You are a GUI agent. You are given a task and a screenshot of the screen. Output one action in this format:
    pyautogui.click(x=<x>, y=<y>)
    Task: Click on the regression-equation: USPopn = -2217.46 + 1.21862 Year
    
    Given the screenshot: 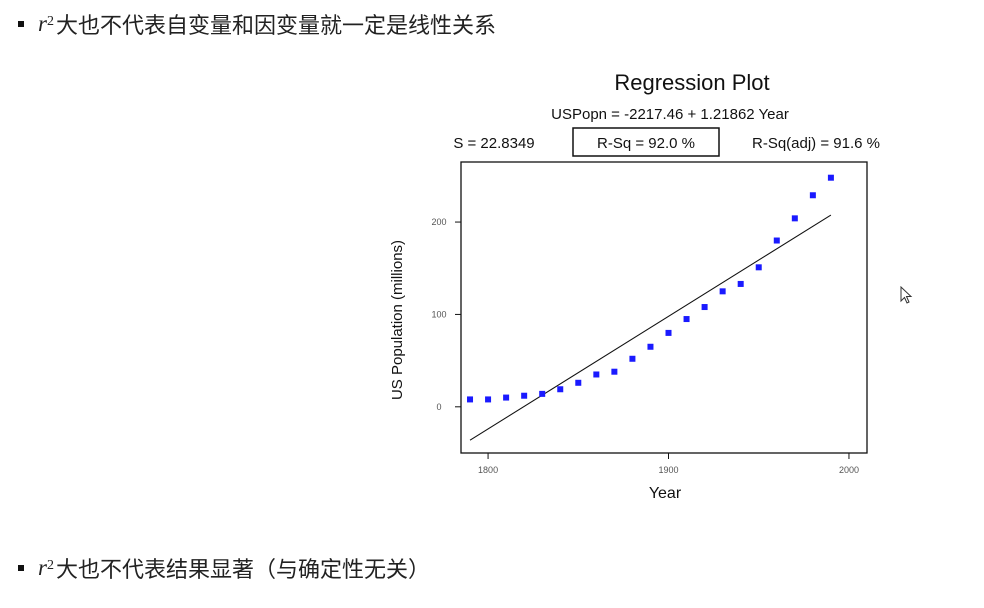 What is the action you would take?
    pyautogui.click(x=670, y=114)
    